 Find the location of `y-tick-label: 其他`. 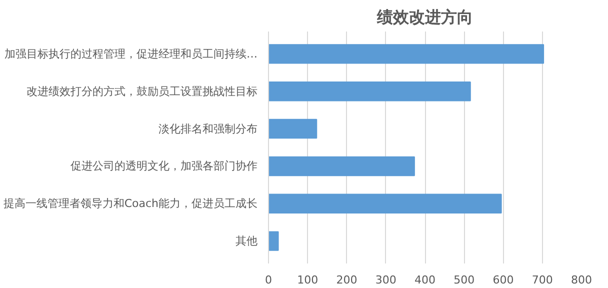

y-tick-label: 其他 is located at coordinates (247, 241).